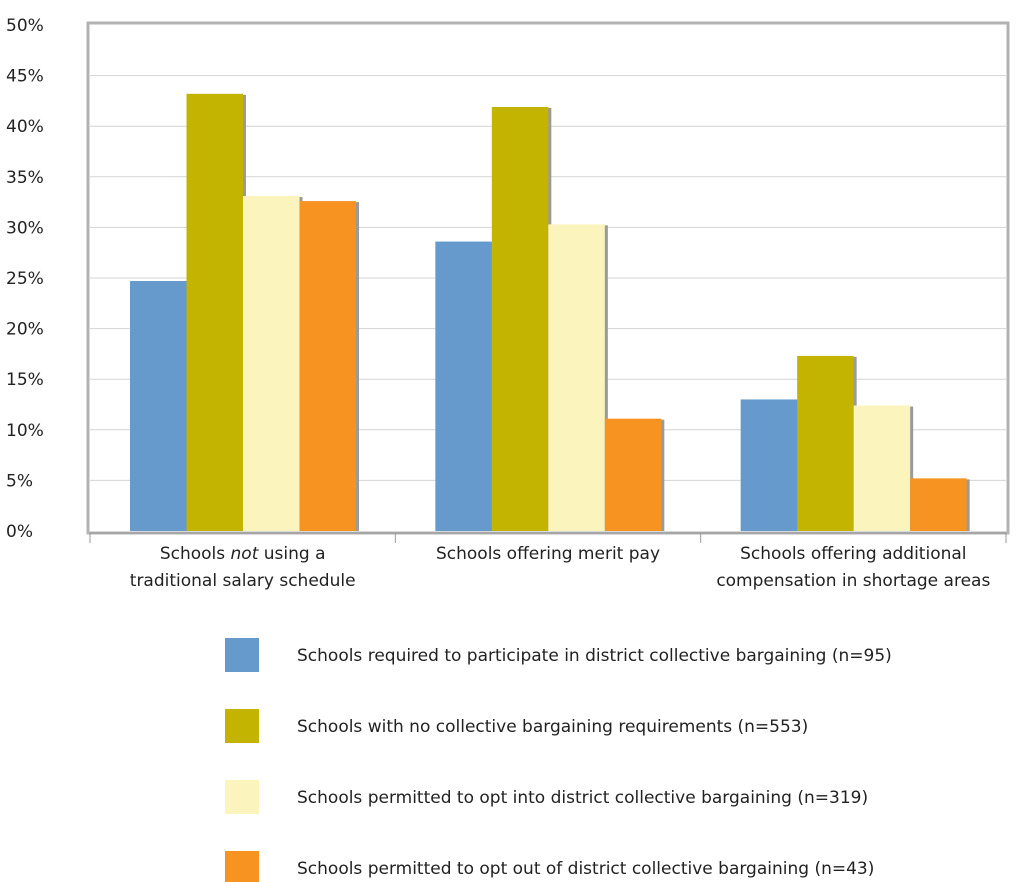 Image resolution: width=1020 pixels, height=882 pixels. What do you see at coordinates (25, 77) in the screenshot?
I see `y-tick-label: 45%` at bounding box center [25, 77].